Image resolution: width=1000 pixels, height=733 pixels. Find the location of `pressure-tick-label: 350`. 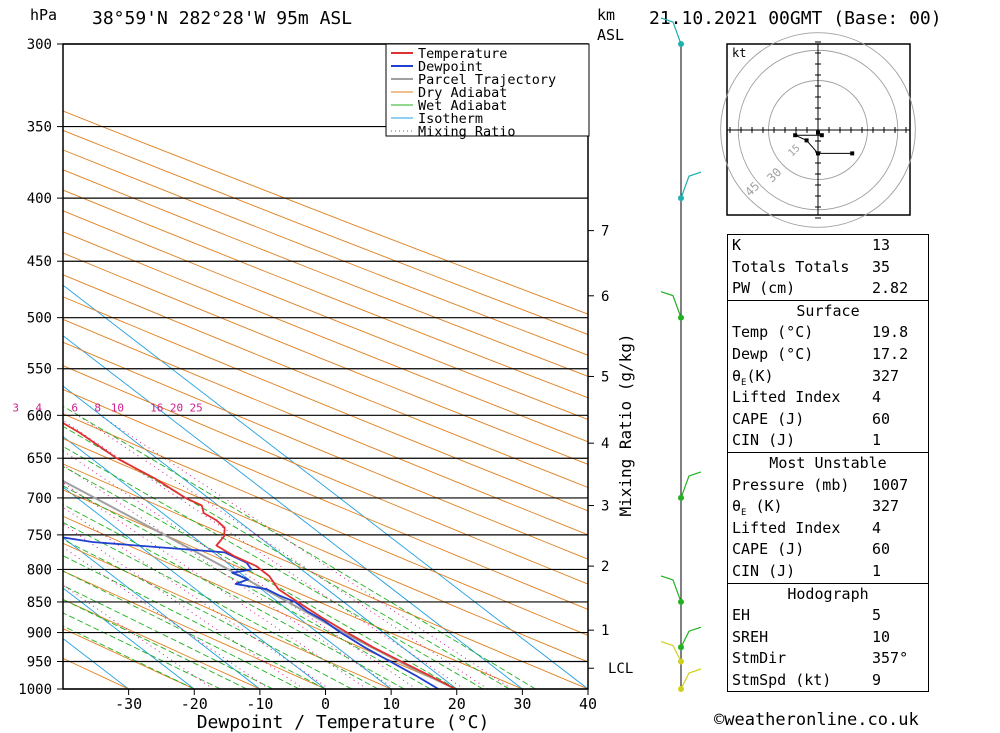

pressure-tick-label: 350 is located at coordinates (39, 128).